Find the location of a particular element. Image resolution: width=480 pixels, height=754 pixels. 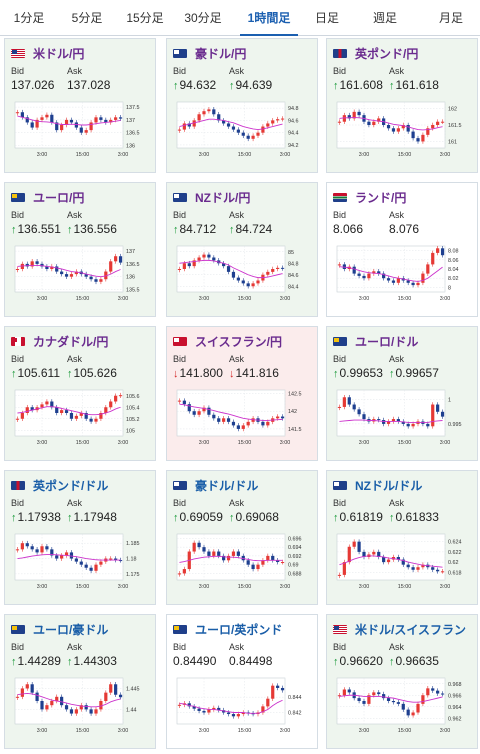

mini-chart: 142.5 142 141.5 3:00 15:00 3:00 is located at coordinates (243, 418).